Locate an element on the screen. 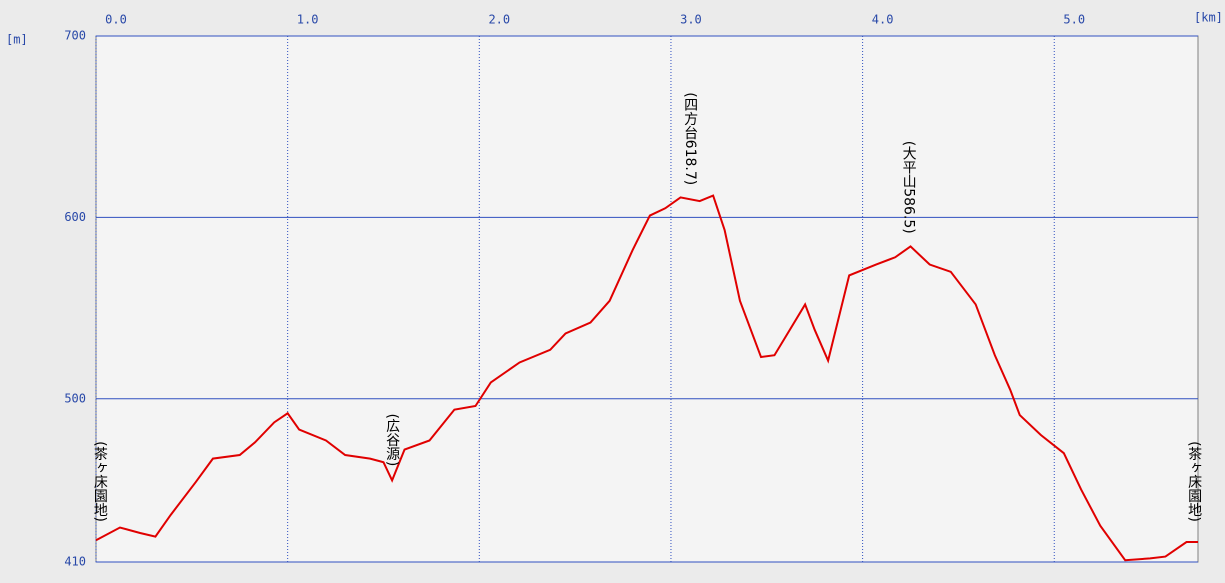 The height and width of the screenshot is (583, 1225). annotation: (四方台618.7) is located at coordinates (690, 138).